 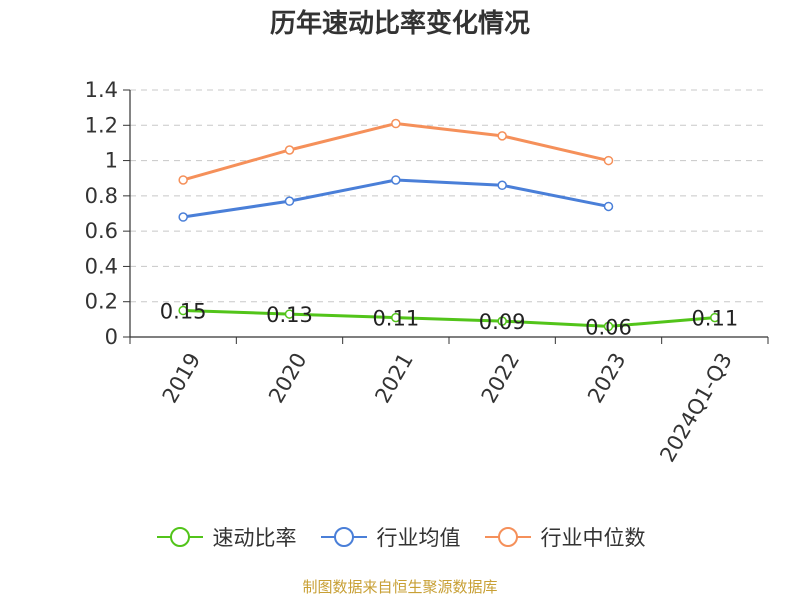 I want to click on y-tick-label: 1, so click(x=111, y=161).